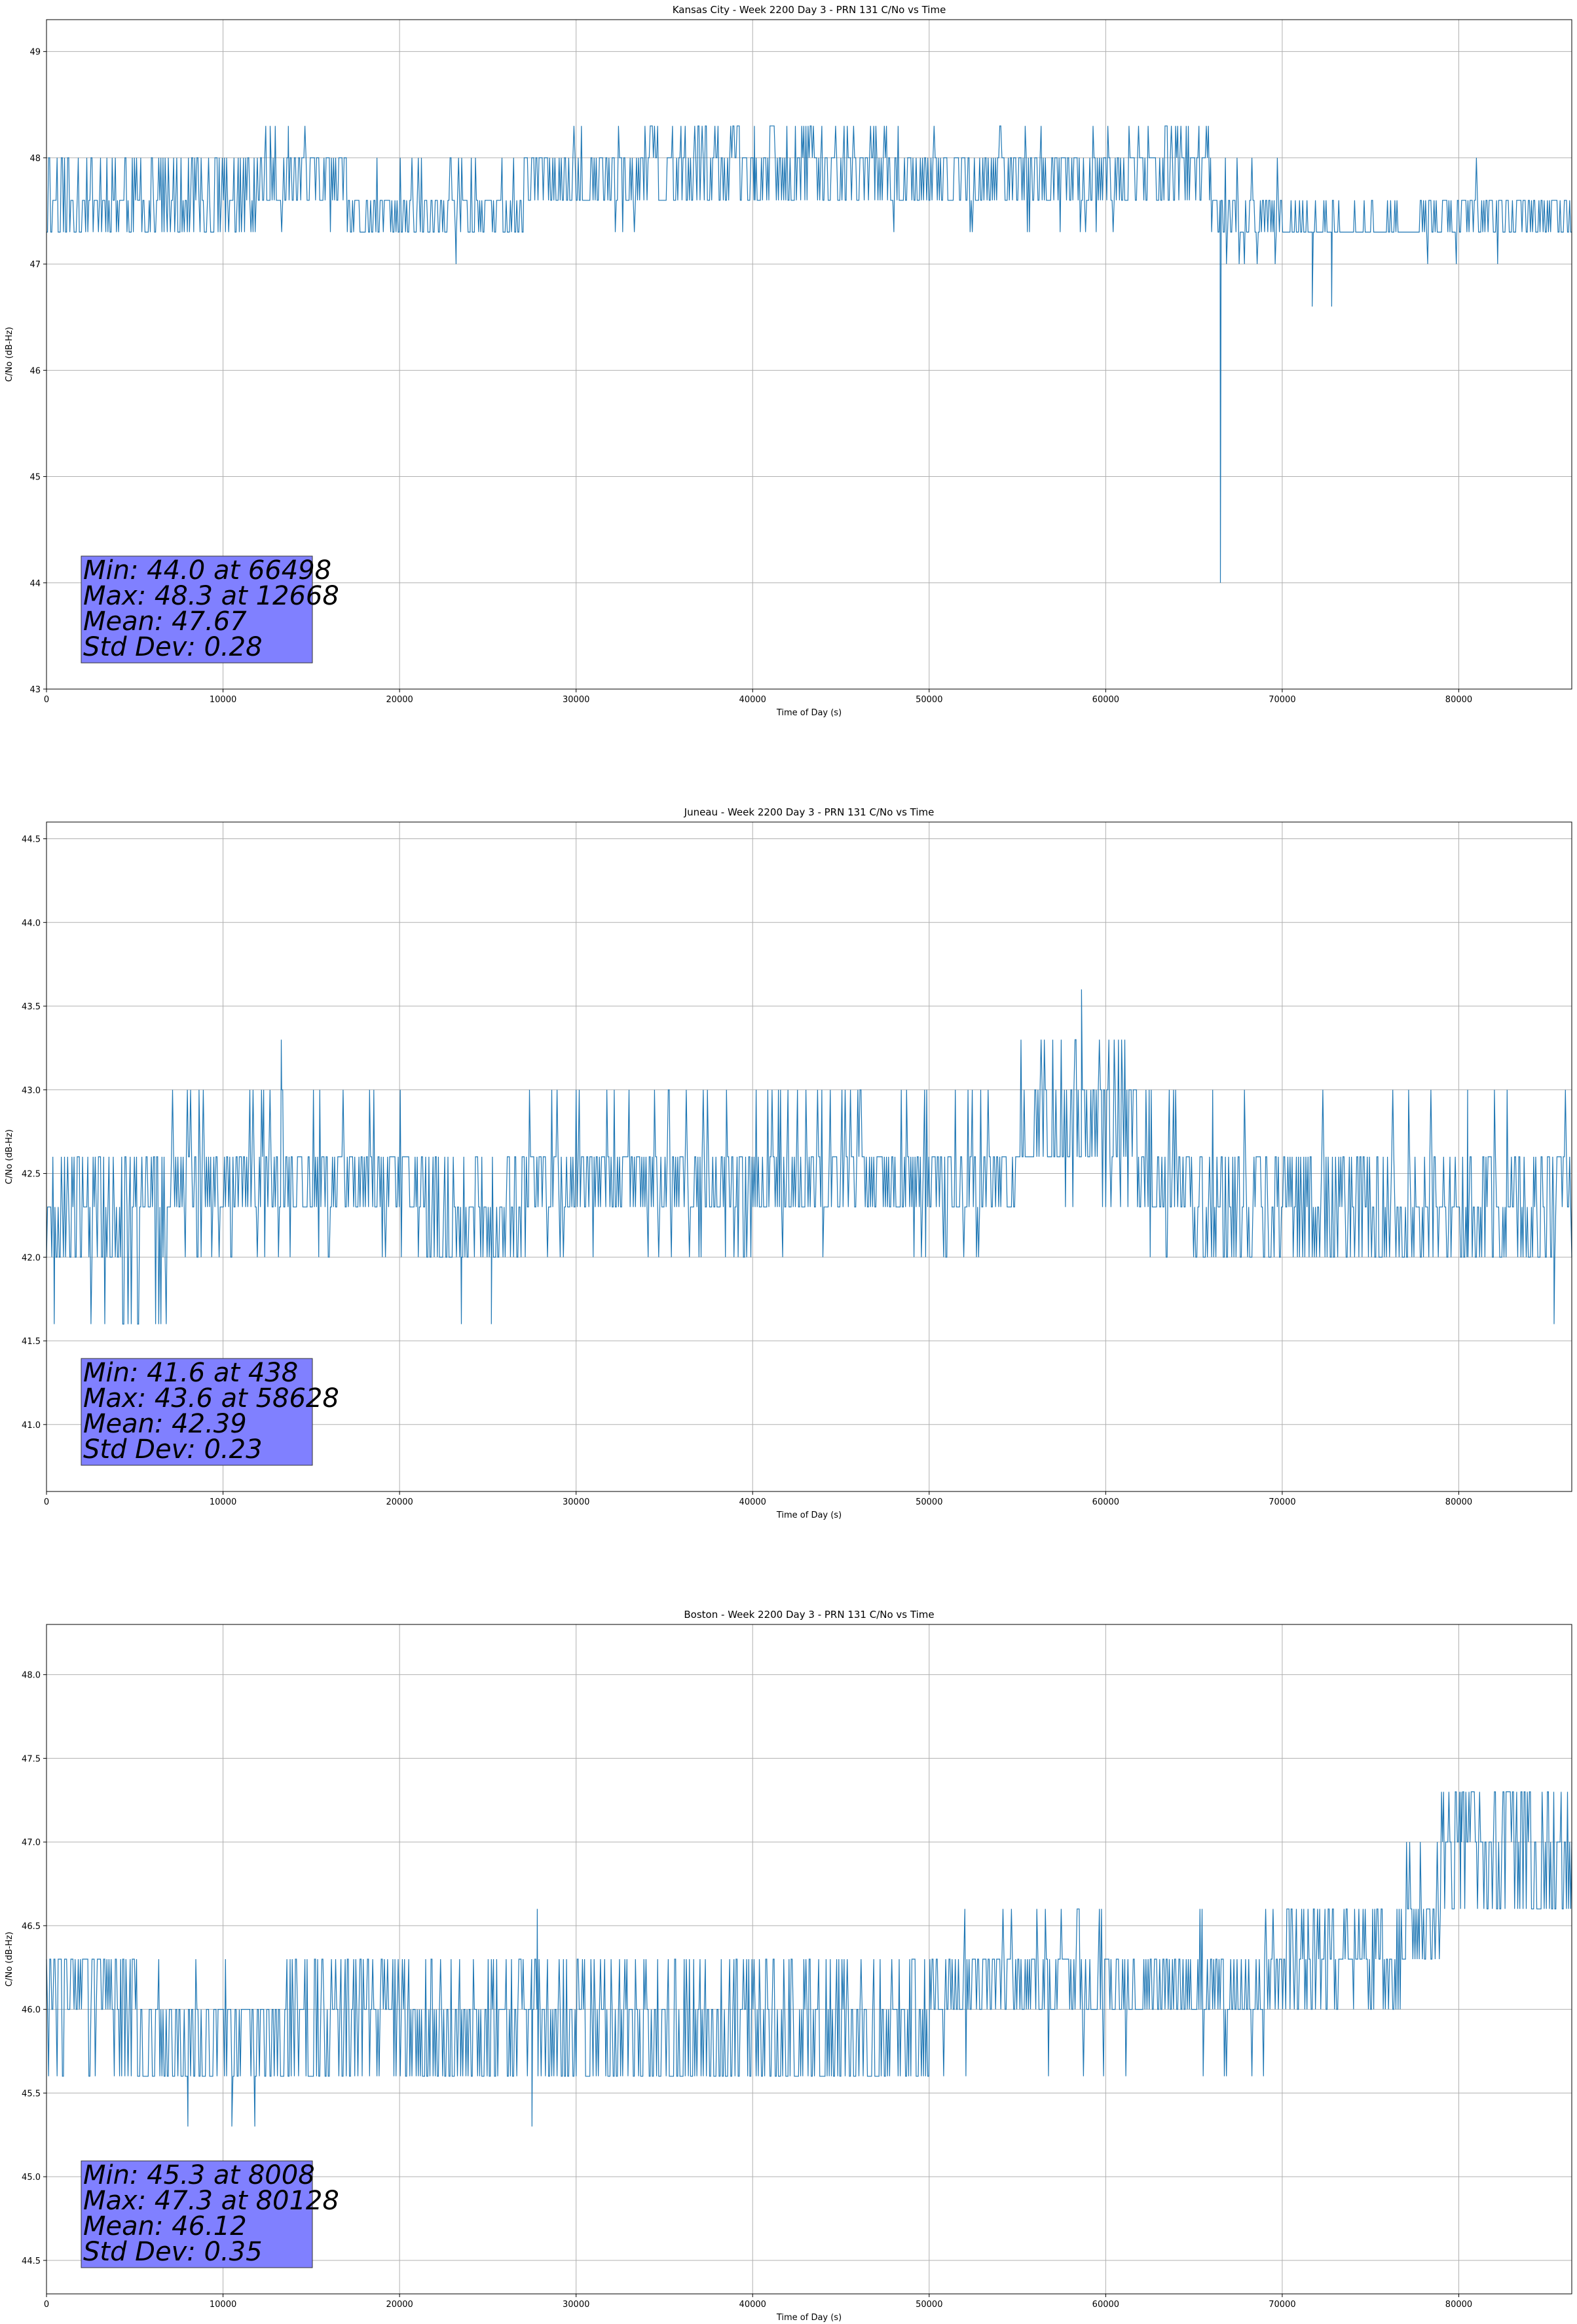 This screenshot has width=1577, height=2324. I want to click on y-tick-label: 48.0, so click(31, 1676).